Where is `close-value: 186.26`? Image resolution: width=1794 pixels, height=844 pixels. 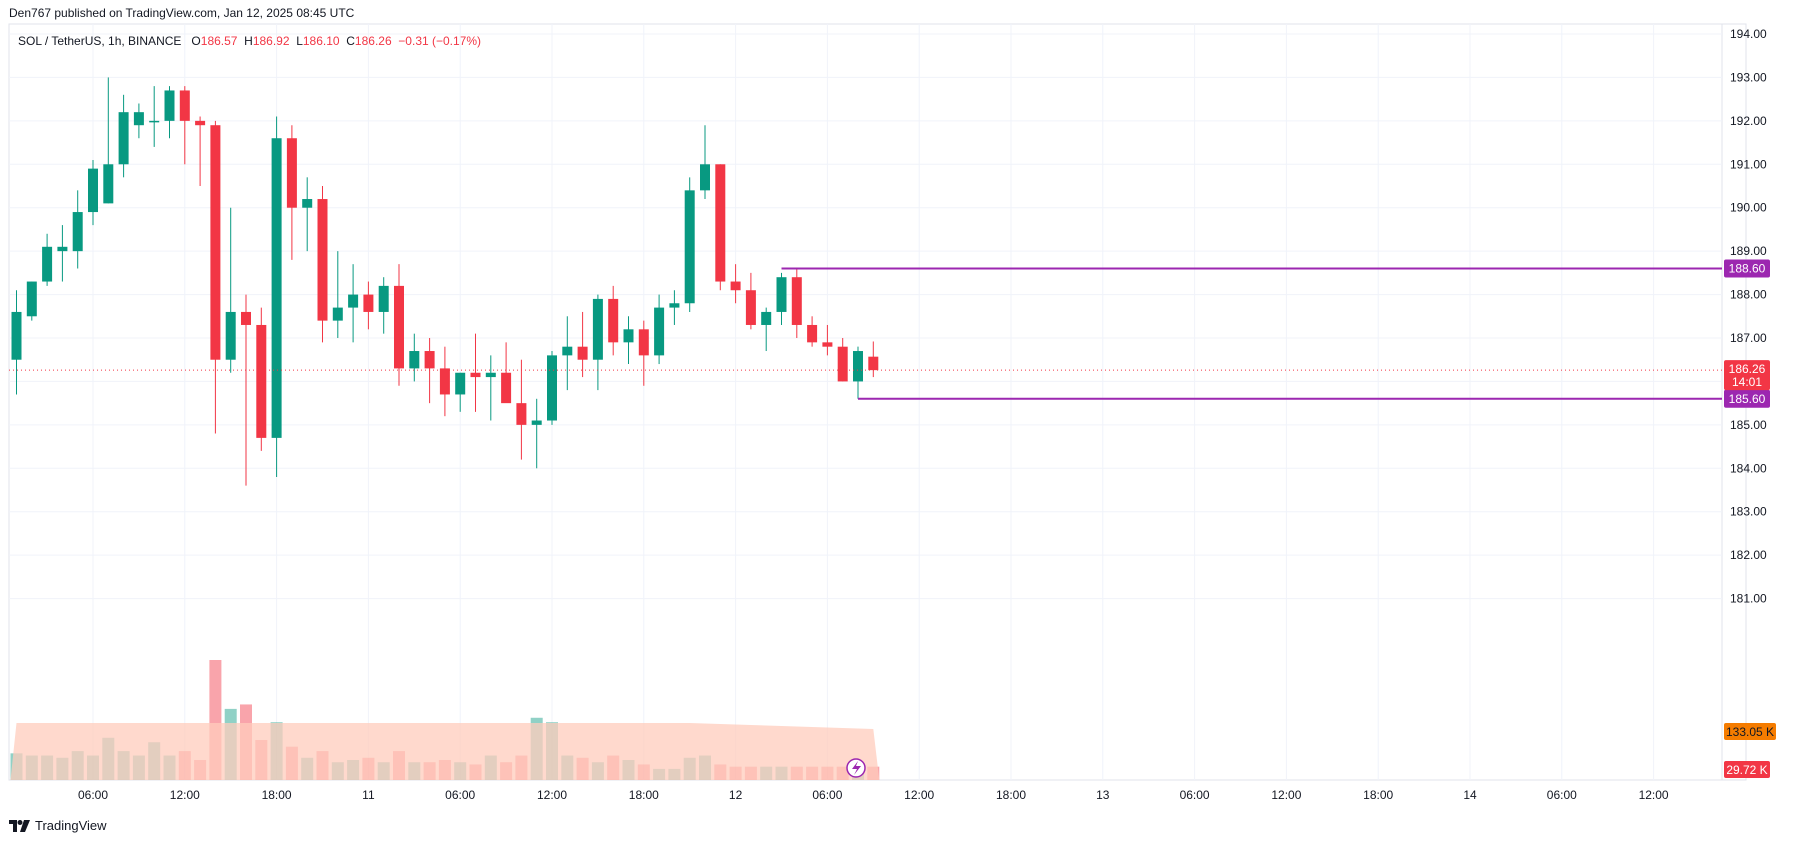 close-value: 186.26 is located at coordinates (373, 41).